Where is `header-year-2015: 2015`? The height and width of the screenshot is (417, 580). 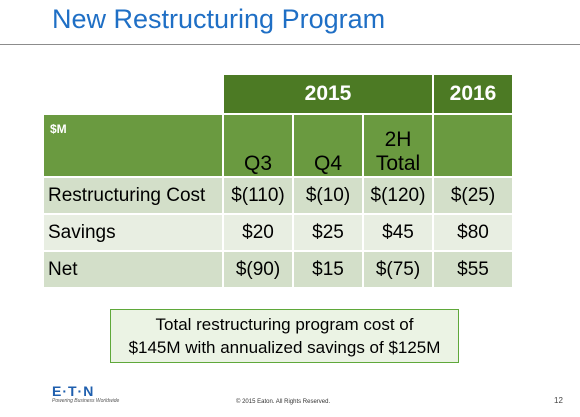
header-year-2015: 2015 is located at coordinates (328, 94).